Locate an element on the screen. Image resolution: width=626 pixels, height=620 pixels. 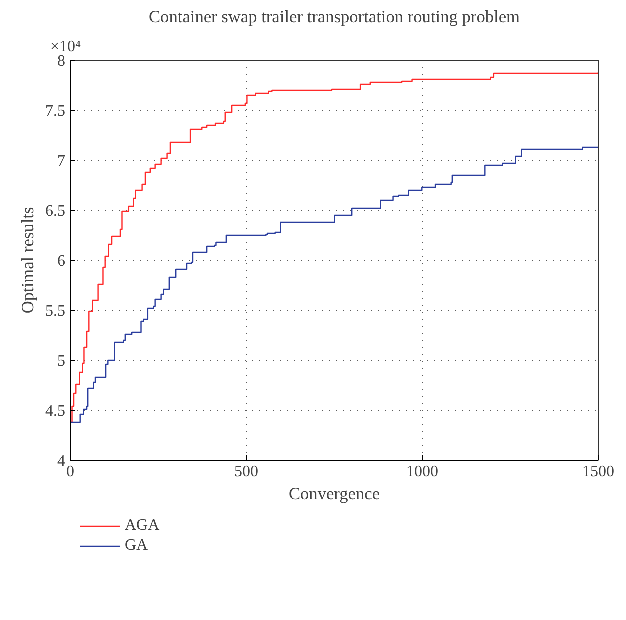
y-tick-label: 7 is located at coordinates (62, 161).